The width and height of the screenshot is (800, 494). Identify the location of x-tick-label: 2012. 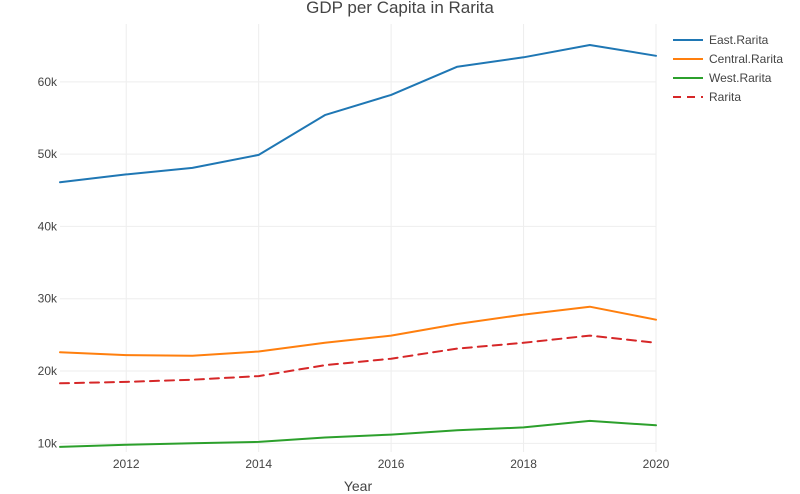
(126, 464).